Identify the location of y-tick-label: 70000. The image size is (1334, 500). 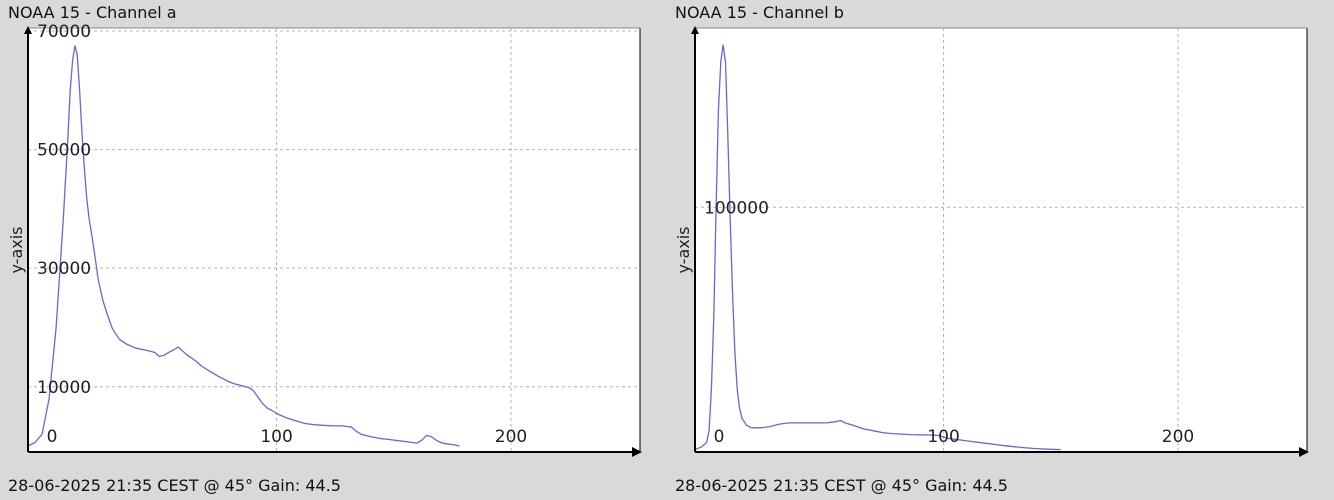
(64, 32).